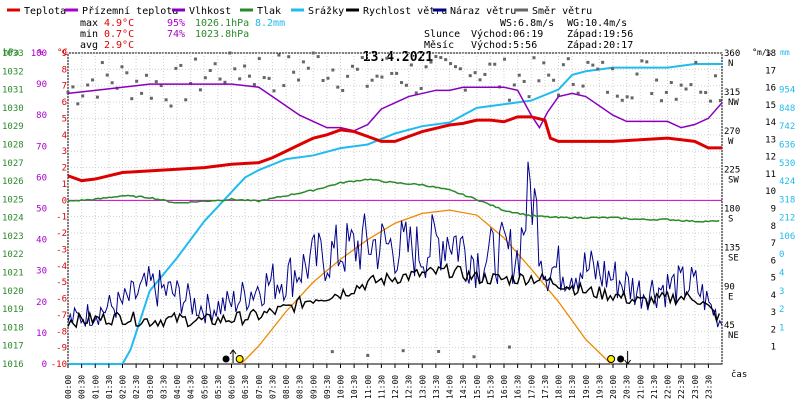  Describe the element at coordinates (327, 387) in the screenshot. I see `x-tick-label: 09:30` at that location.